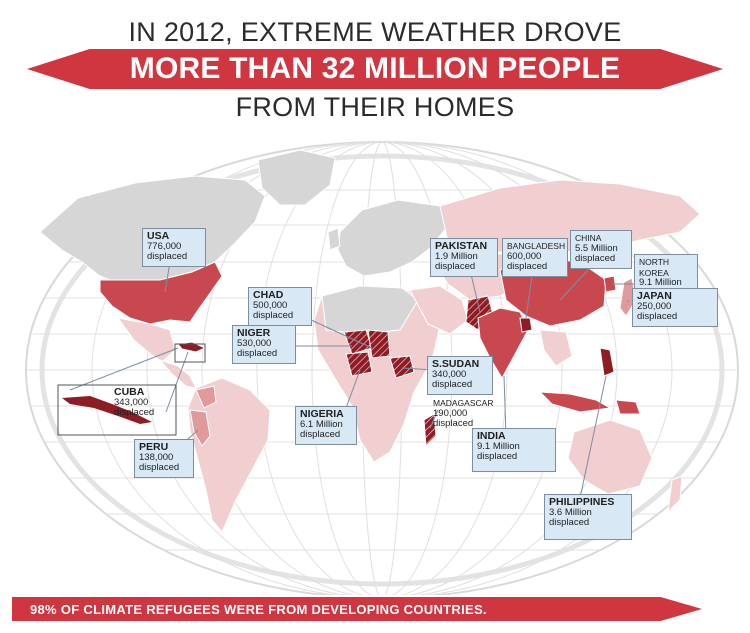  I want to click on peru, so click(200, 428).